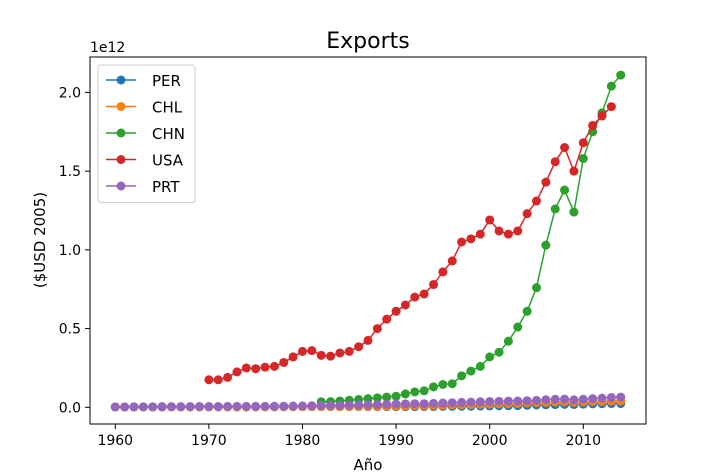 This screenshot has width=719, height=476. Describe the element at coordinates (145, 161) in the screenshot. I see `legend-item-usa: USA` at that location.